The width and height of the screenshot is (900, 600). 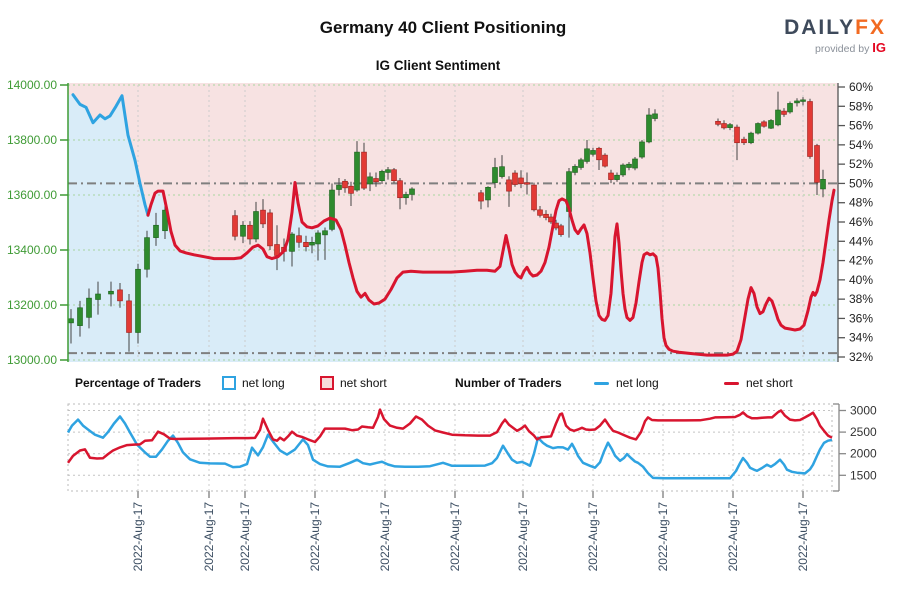 What do you see at coordinates (861, 261) in the screenshot?
I see `pct-tick-label: 42%` at bounding box center [861, 261].